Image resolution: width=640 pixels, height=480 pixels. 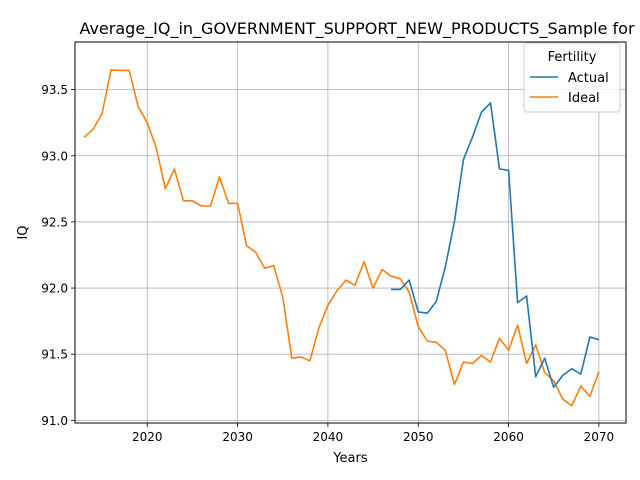 What do you see at coordinates (508, 437) in the screenshot?
I see `x-tick-label: 2060` at bounding box center [508, 437].